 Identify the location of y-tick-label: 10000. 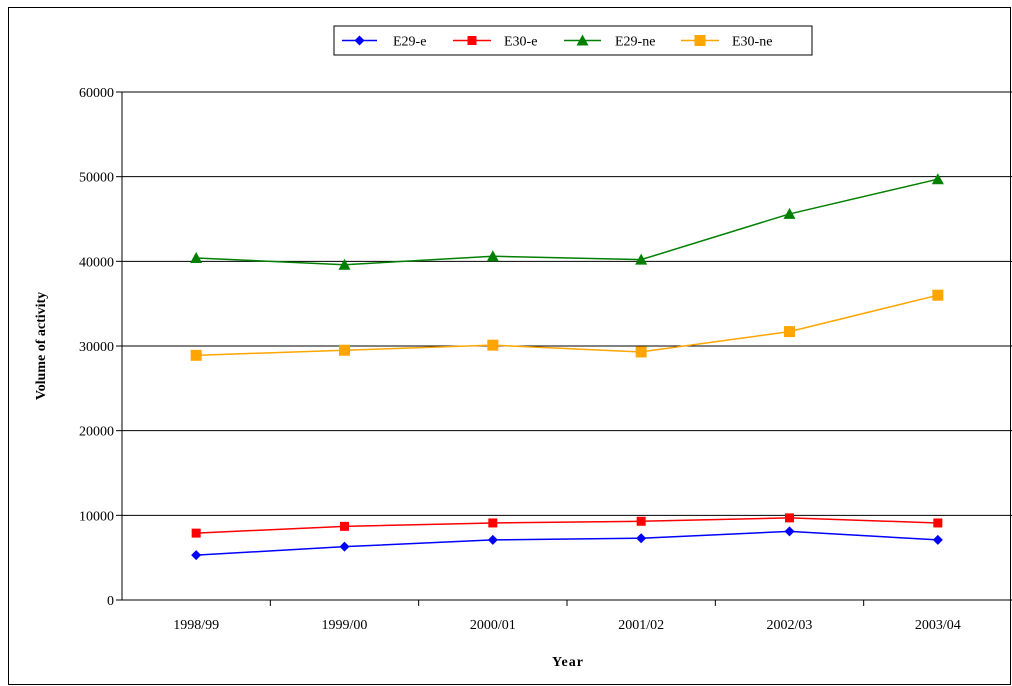
(96, 516).